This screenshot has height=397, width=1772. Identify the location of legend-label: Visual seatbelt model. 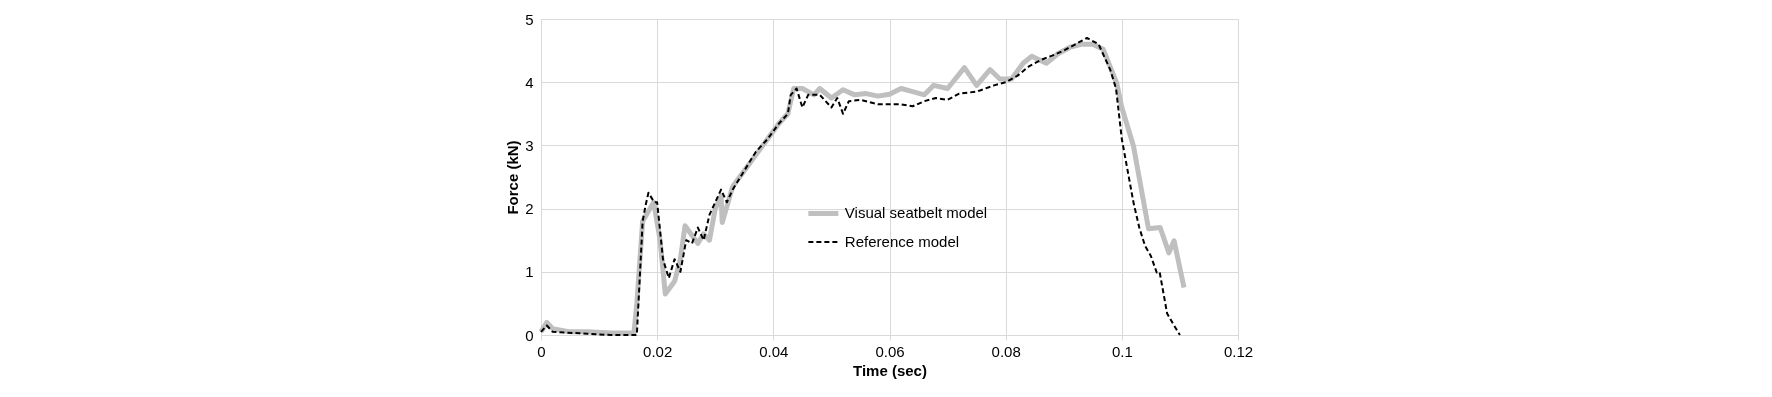
(916, 213).